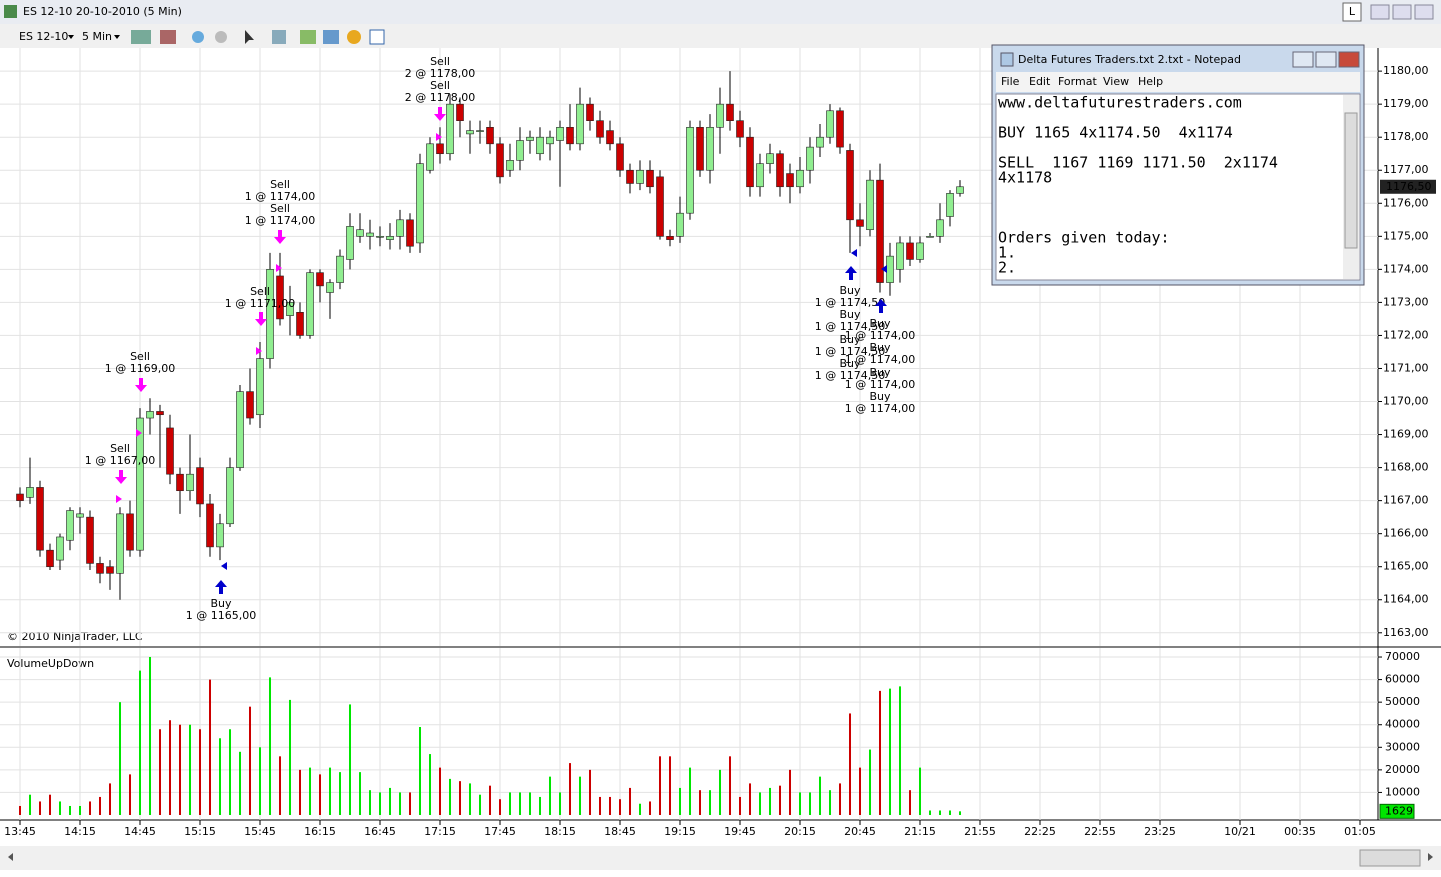  I want to click on lock-label: L, so click(1352, 11).